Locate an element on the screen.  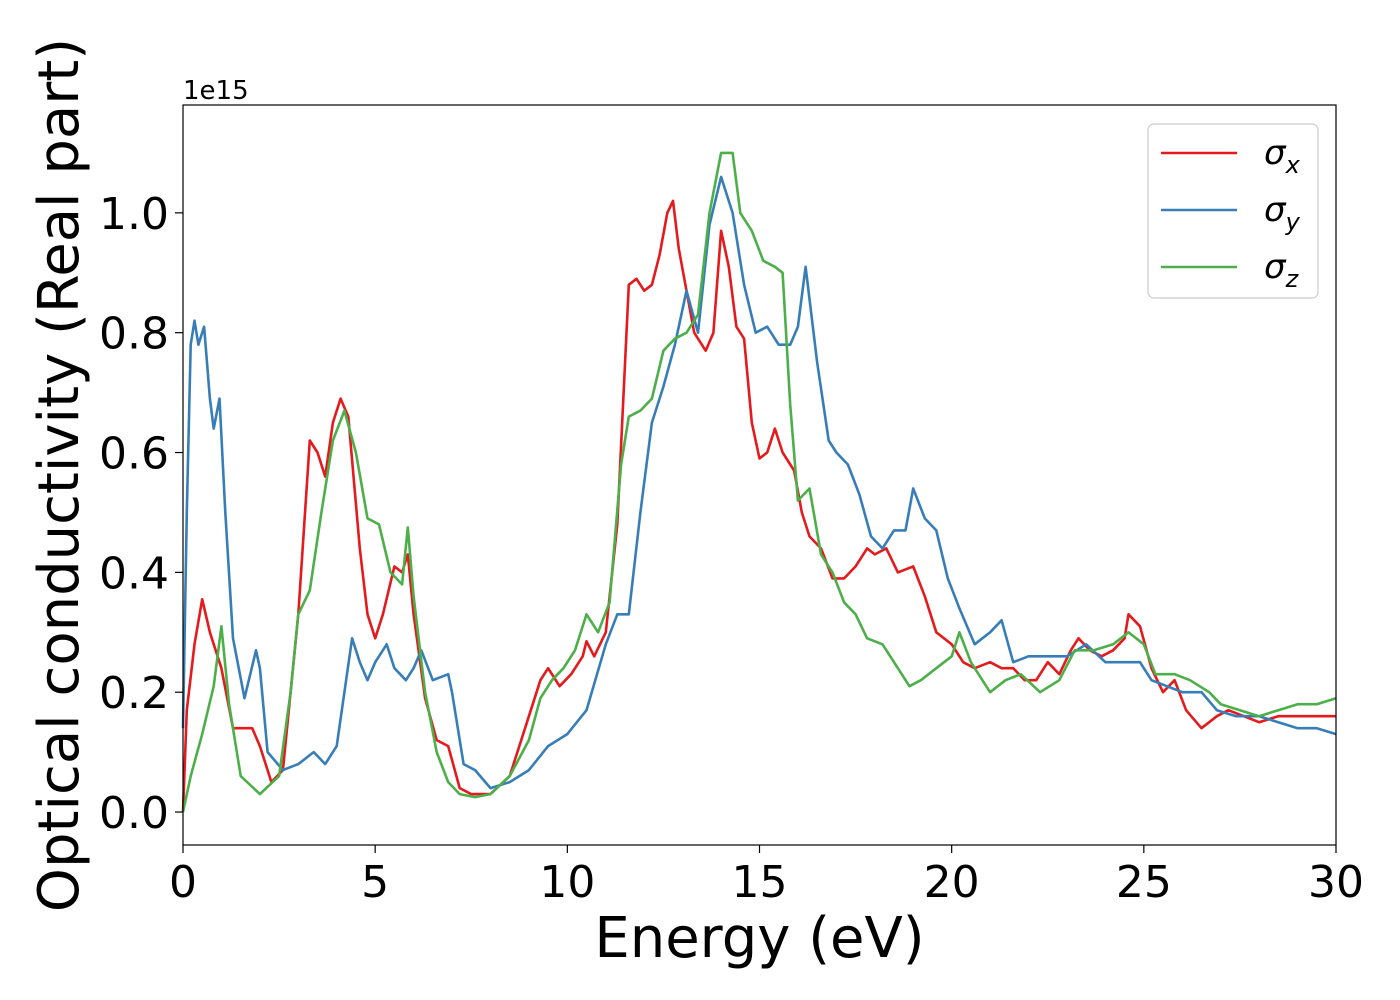
x-tick-label: 25 is located at coordinates (1144, 882).